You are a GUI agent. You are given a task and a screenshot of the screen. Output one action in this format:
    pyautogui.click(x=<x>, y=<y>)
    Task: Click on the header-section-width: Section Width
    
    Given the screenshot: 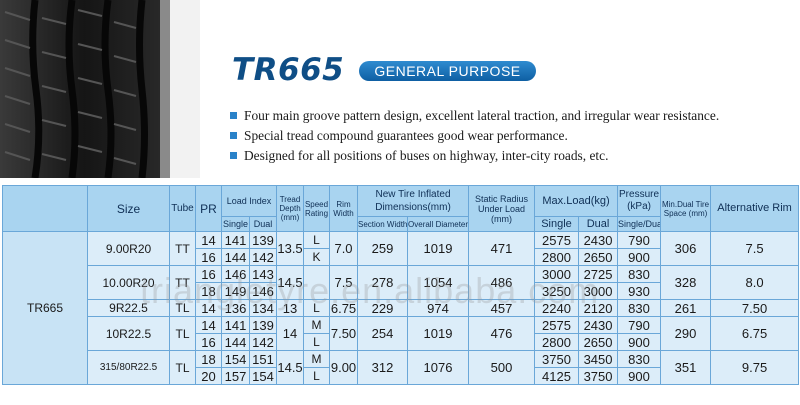 What is the action you would take?
    pyautogui.click(x=383, y=224)
    